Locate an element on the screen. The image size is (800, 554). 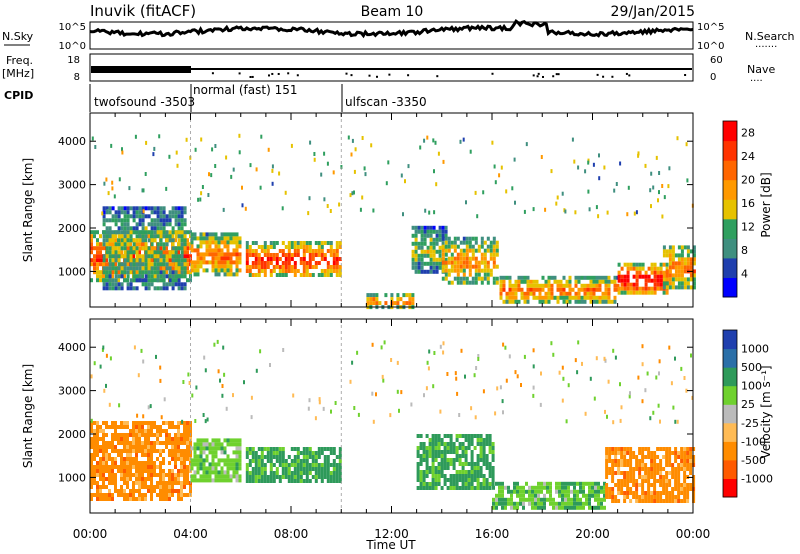
nsearch-tick-bottom: 10^0 is located at coordinates (710, 46).